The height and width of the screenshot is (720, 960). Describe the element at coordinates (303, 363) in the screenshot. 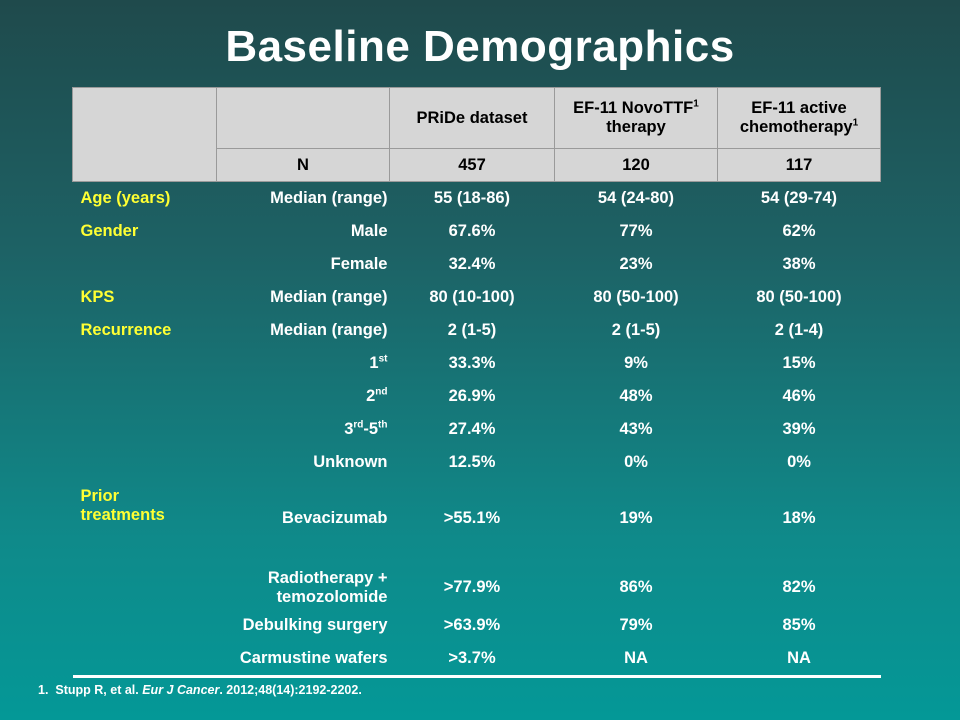

I see `row-subcategory: 1st` at that location.